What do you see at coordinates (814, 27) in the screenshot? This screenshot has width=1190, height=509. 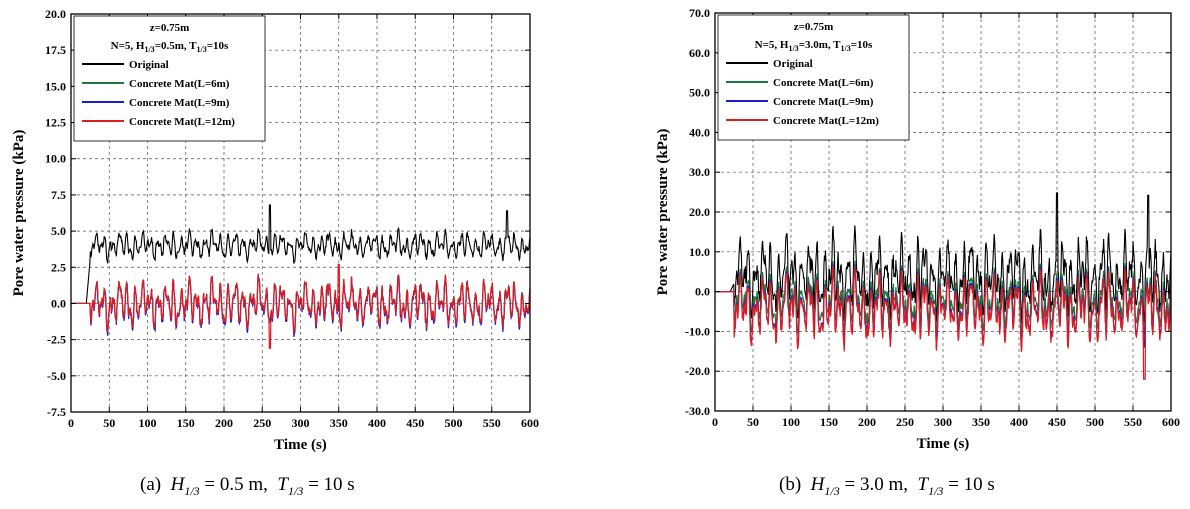 I see `legend-title-depth: z=0.75m` at bounding box center [814, 27].